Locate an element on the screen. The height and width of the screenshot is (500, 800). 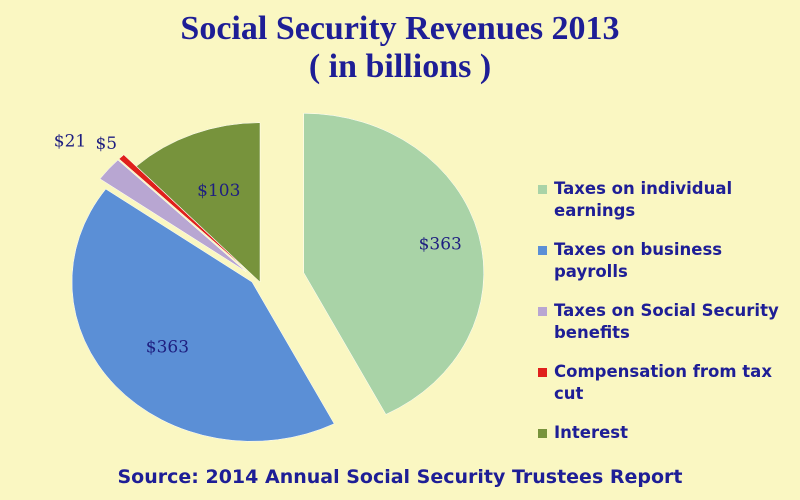
data-label-4: $103 is located at coordinates (218, 191).